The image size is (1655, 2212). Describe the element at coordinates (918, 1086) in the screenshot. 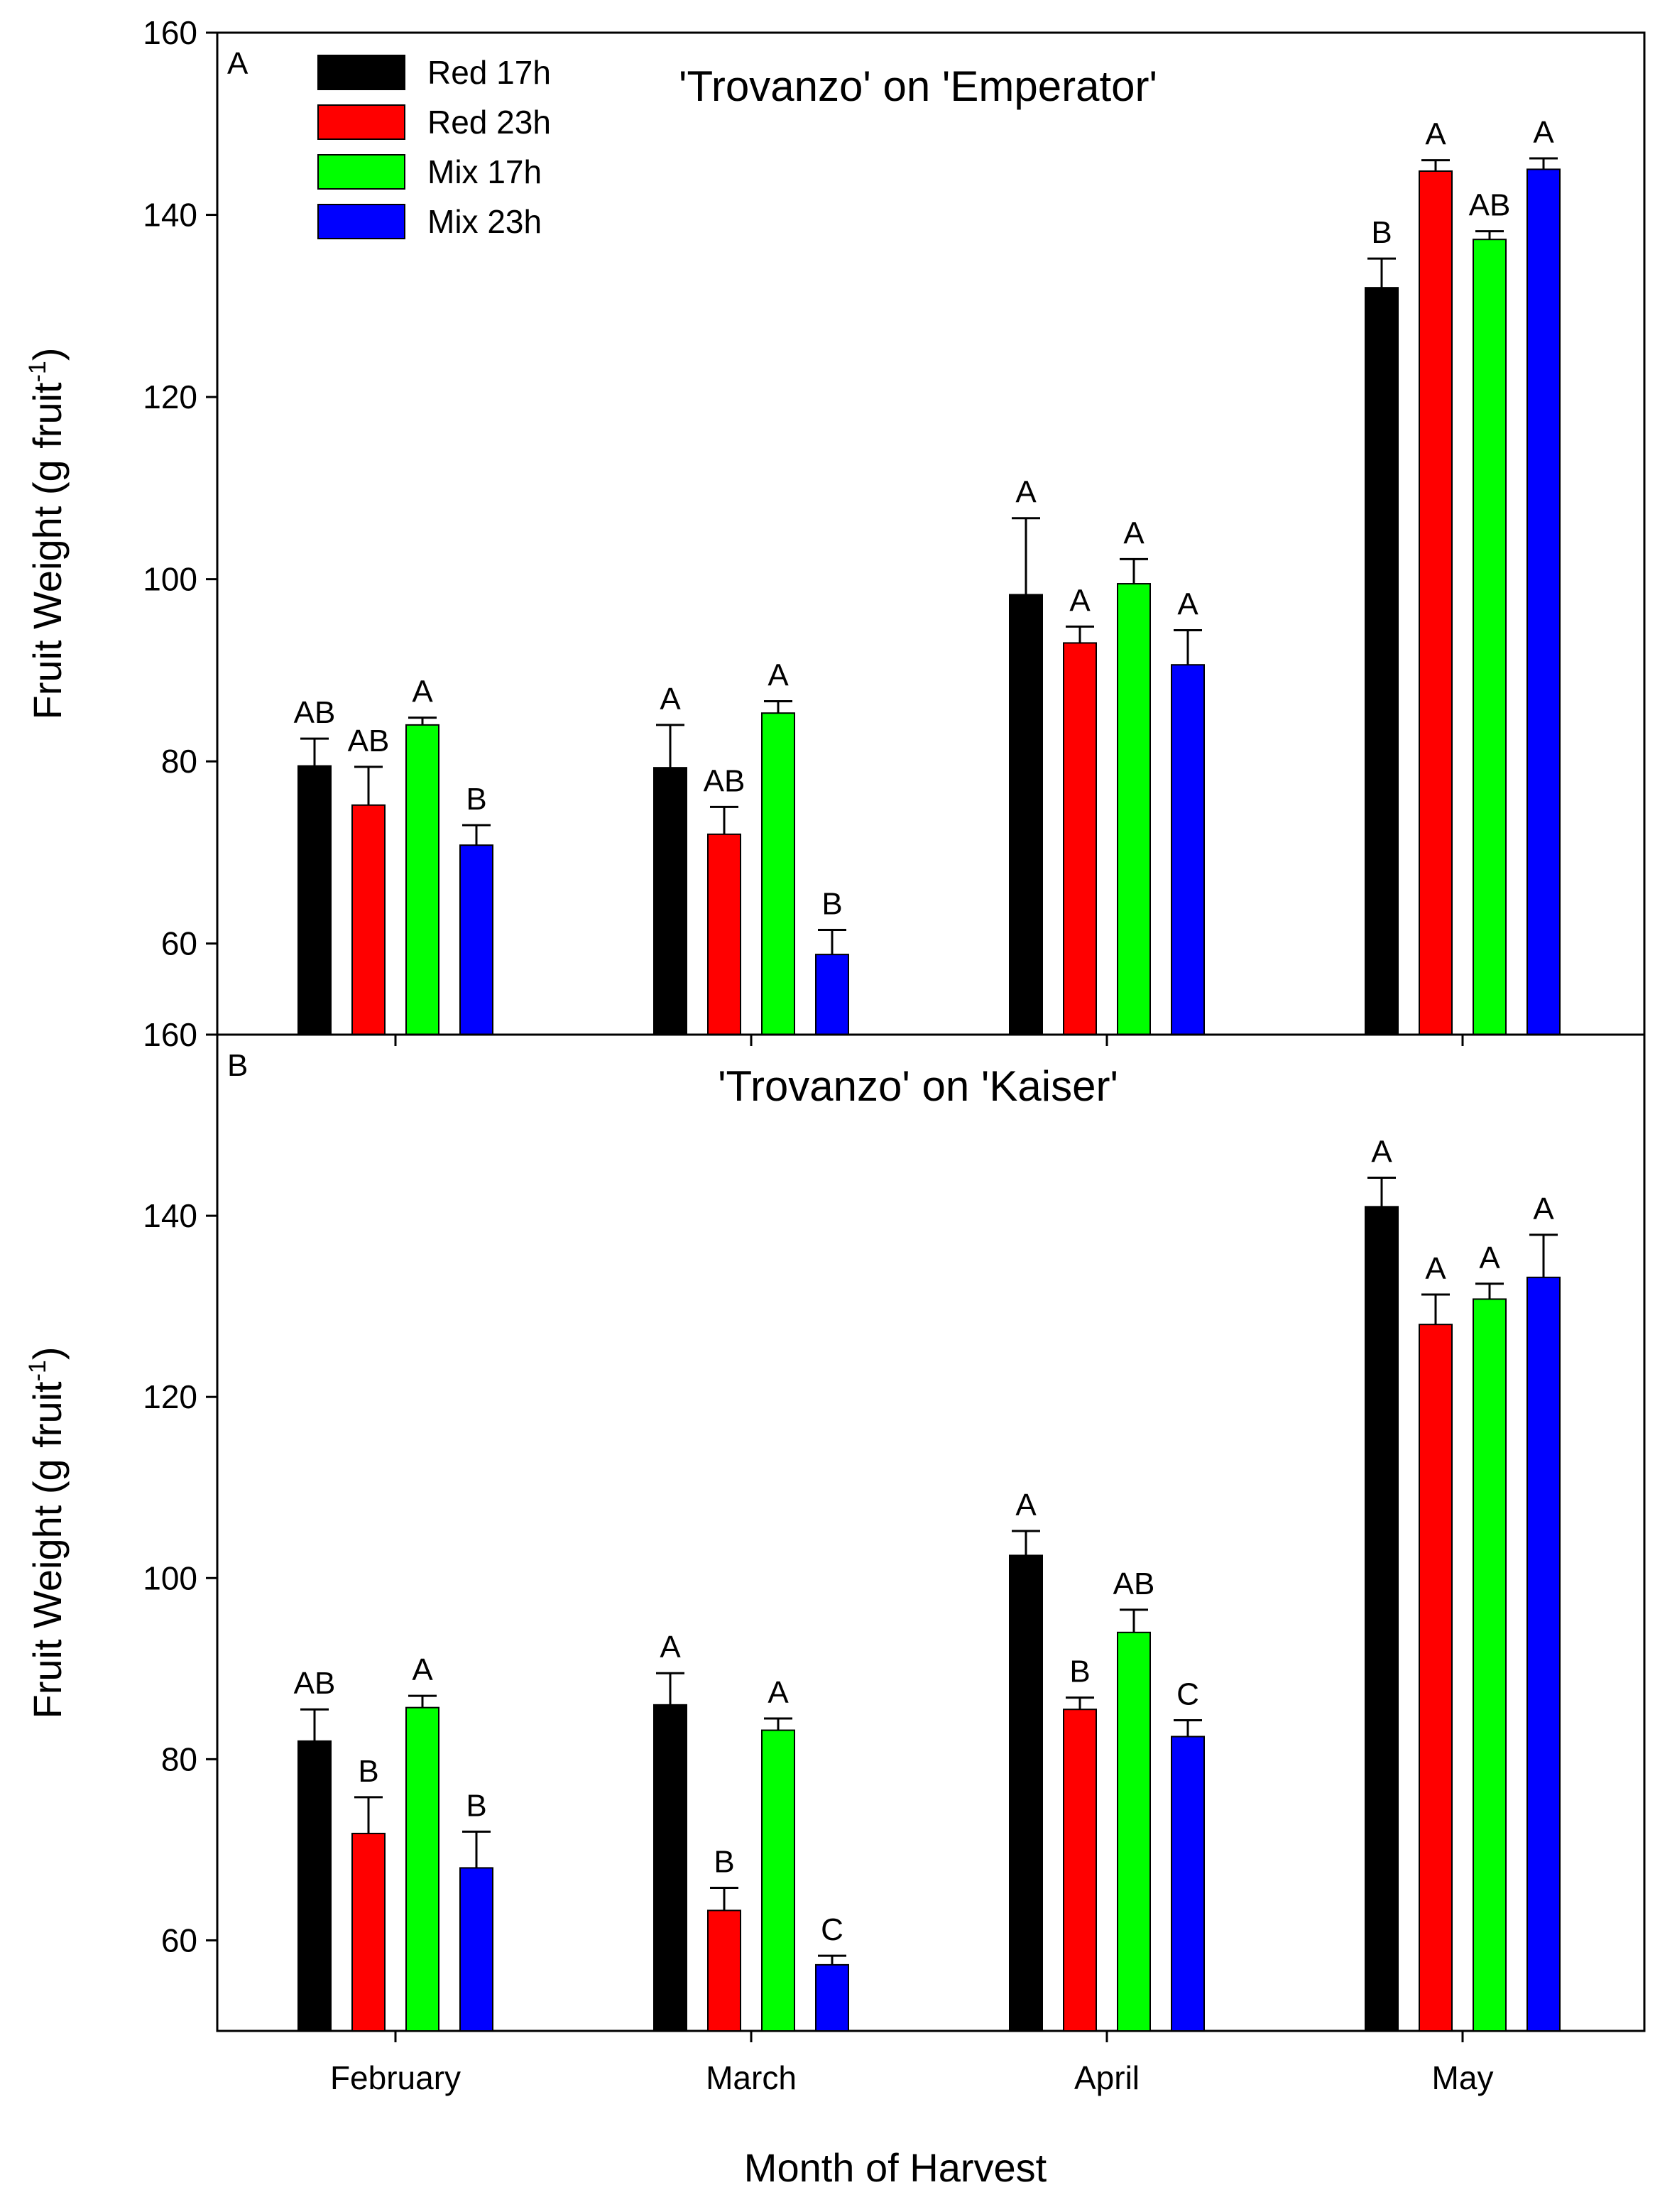

I see `chart-title: 'Trovanzo' on 'Kaiser'` at that location.